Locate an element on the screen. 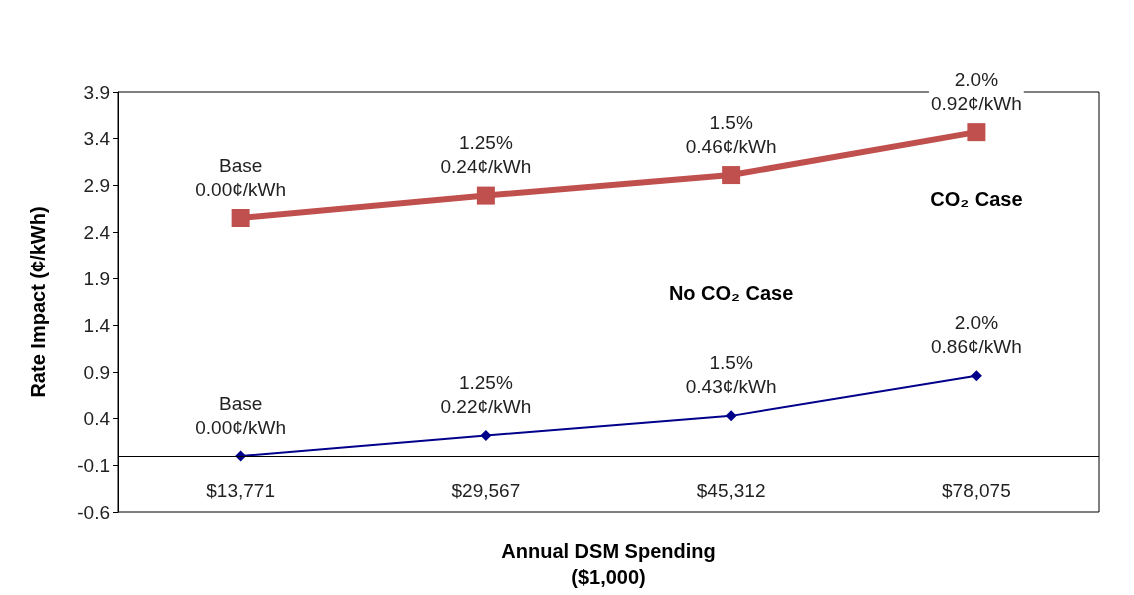  y-tick-label: 1.4 is located at coordinates (97, 325).